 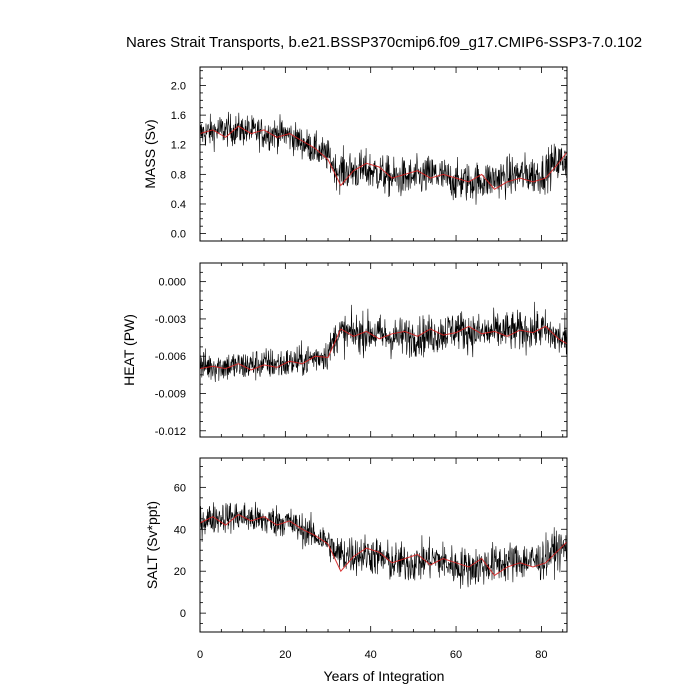 I want to click on mass-data-layer, so click(x=383, y=158).